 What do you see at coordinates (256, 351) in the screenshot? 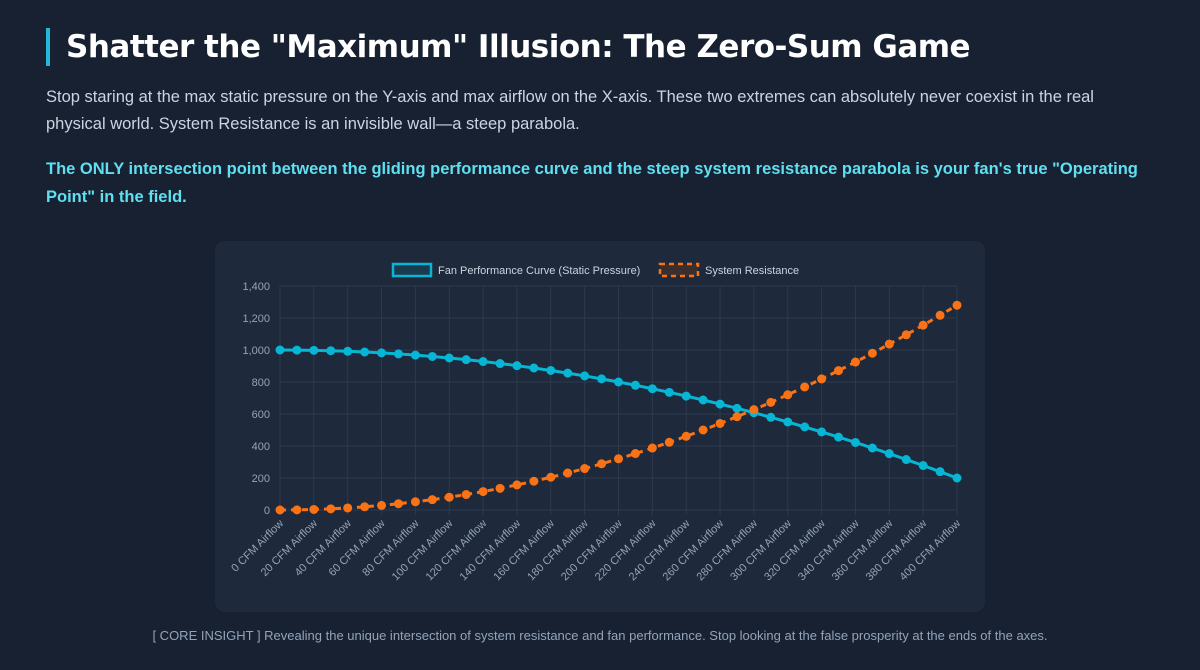
I see `y-tick-label: 1,000` at bounding box center [256, 351].